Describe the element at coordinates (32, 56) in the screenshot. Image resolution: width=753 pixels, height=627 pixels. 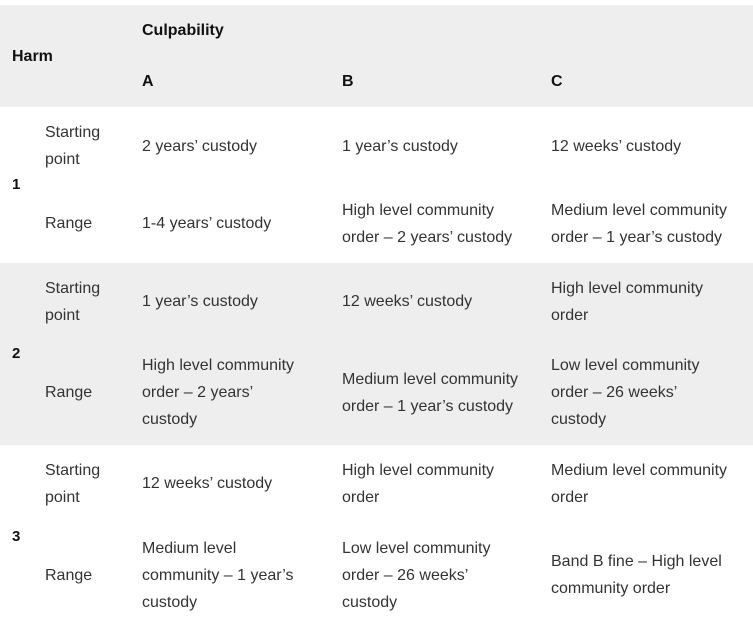
I see `harm-header: Harm` at that location.